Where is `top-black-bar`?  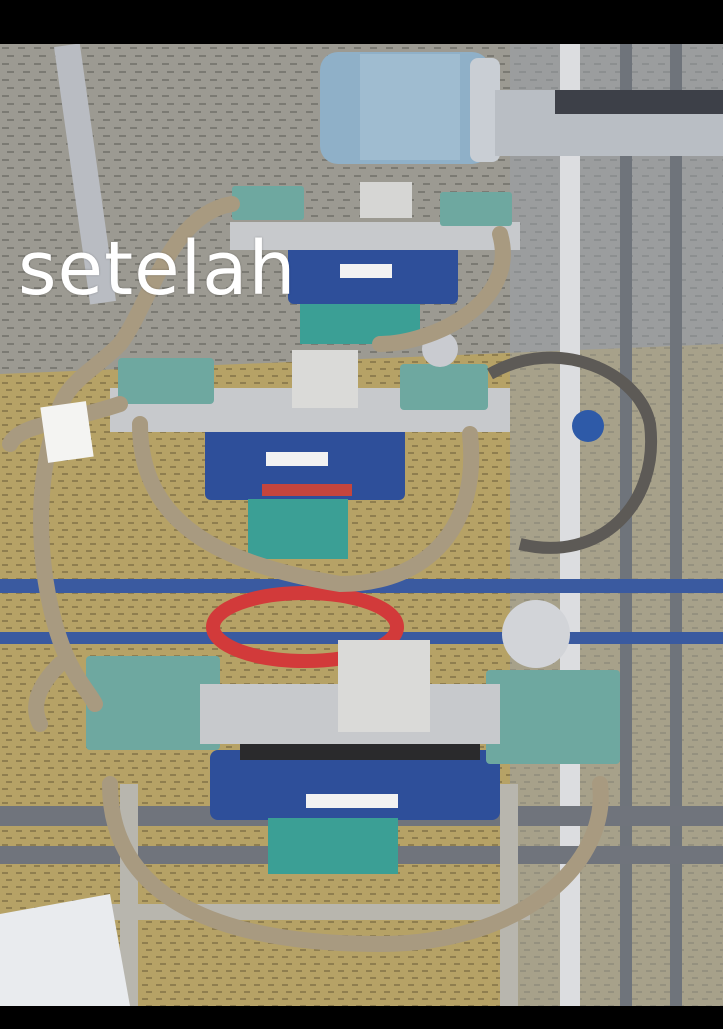 top-black-bar is located at coordinates (361, 22).